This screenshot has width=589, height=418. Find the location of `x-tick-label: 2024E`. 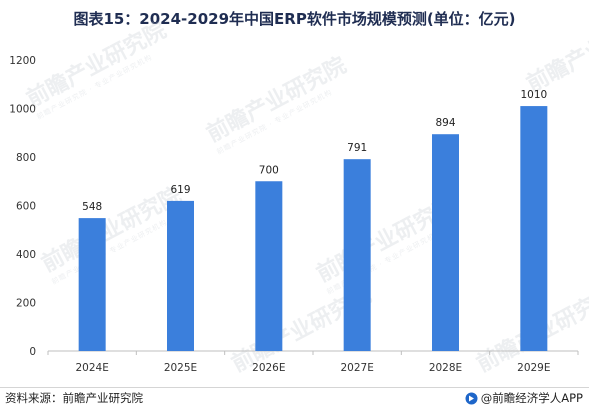

x-tick-label: 2024E is located at coordinates (91, 368).